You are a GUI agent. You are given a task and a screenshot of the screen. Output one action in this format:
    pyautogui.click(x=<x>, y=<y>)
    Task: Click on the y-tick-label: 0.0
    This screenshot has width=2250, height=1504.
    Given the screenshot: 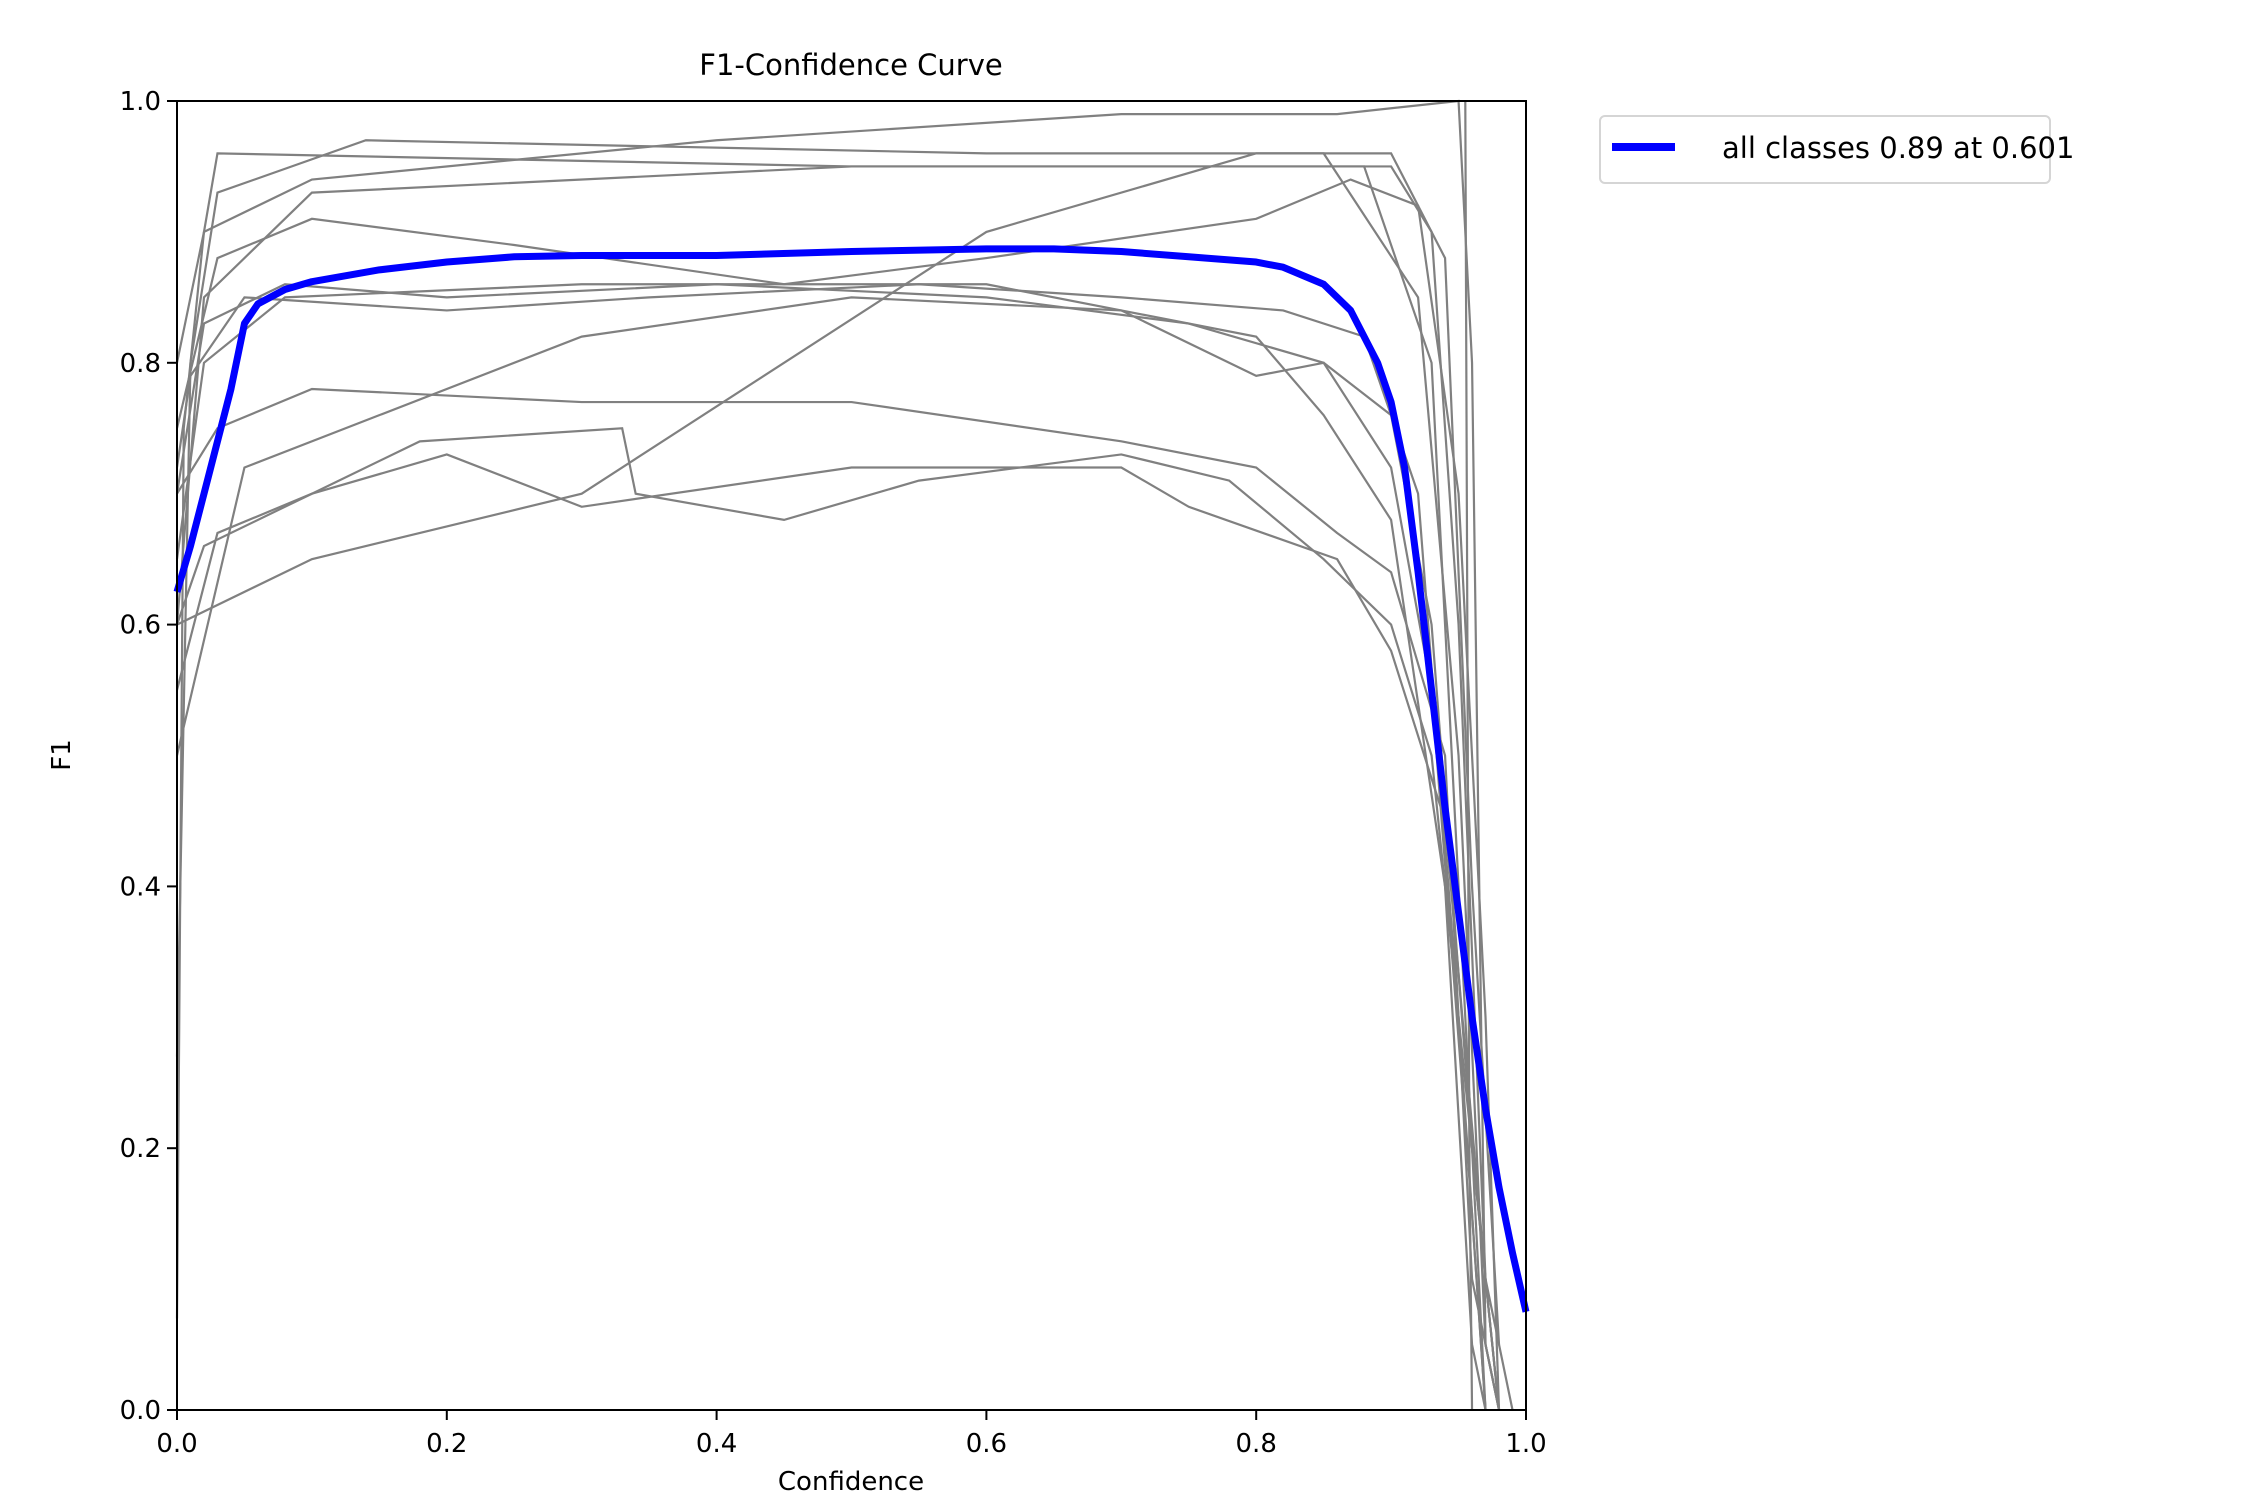 What is the action you would take?
    pyautogui.click(x=140, y=1411)
    